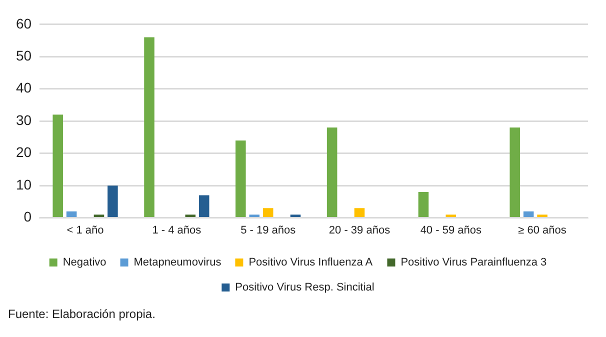 The width and height of the screenshot is (606, 337). I want to click on x-tick-label: 40 - 59 años, so click(451, 230).